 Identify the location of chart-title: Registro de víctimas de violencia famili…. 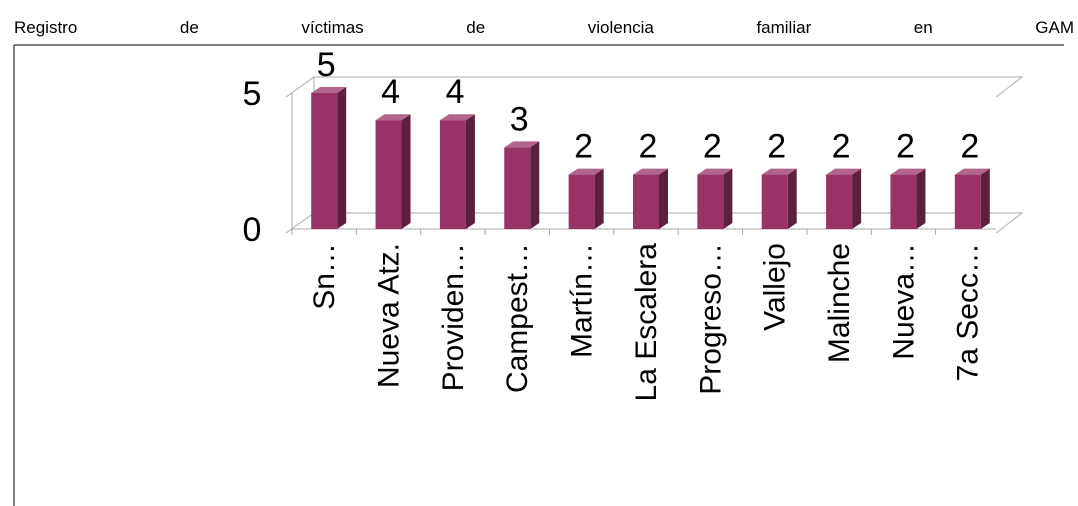
(544, 27).